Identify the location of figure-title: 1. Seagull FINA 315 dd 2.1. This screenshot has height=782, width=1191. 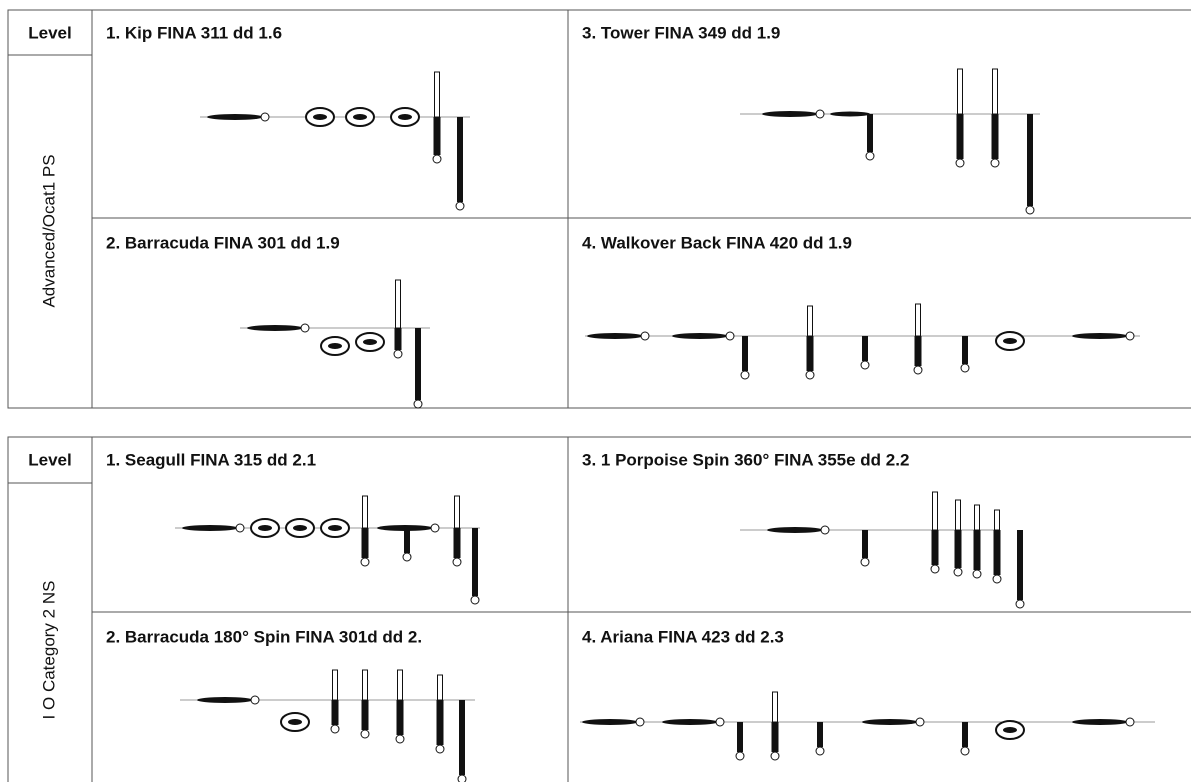
(211, 459).